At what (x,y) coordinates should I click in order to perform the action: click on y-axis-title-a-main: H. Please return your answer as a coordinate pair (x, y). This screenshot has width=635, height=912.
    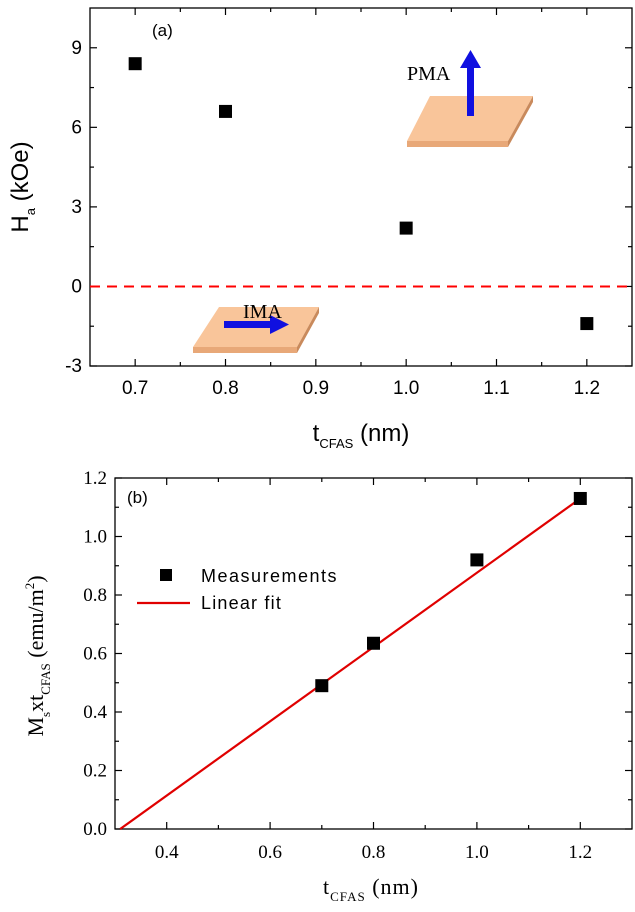
    Looking at the image, I should click on (20, 223).